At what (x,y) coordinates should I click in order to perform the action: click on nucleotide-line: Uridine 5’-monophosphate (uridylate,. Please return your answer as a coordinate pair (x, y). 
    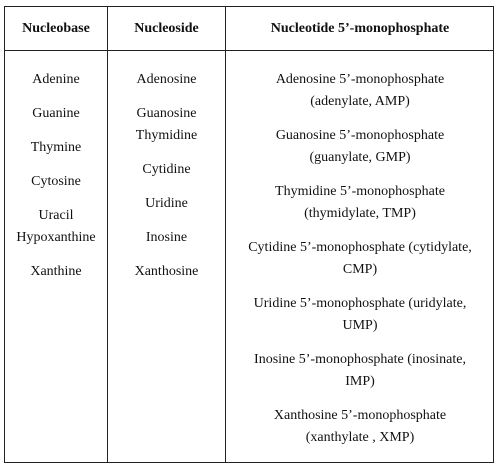
    Looking at the image, I should click on (360, 303).